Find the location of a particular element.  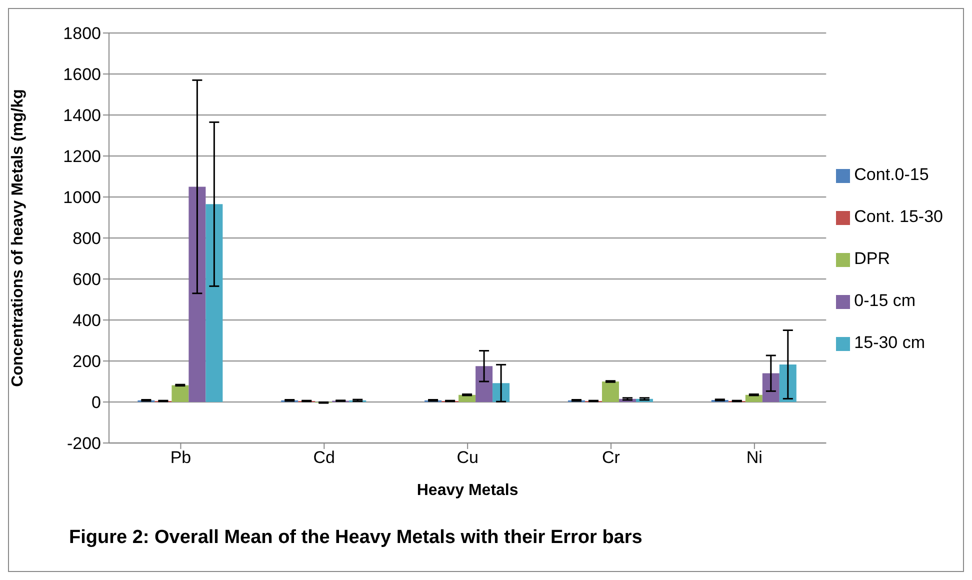

legend-label: DPR is located at coordinates (872, 258).